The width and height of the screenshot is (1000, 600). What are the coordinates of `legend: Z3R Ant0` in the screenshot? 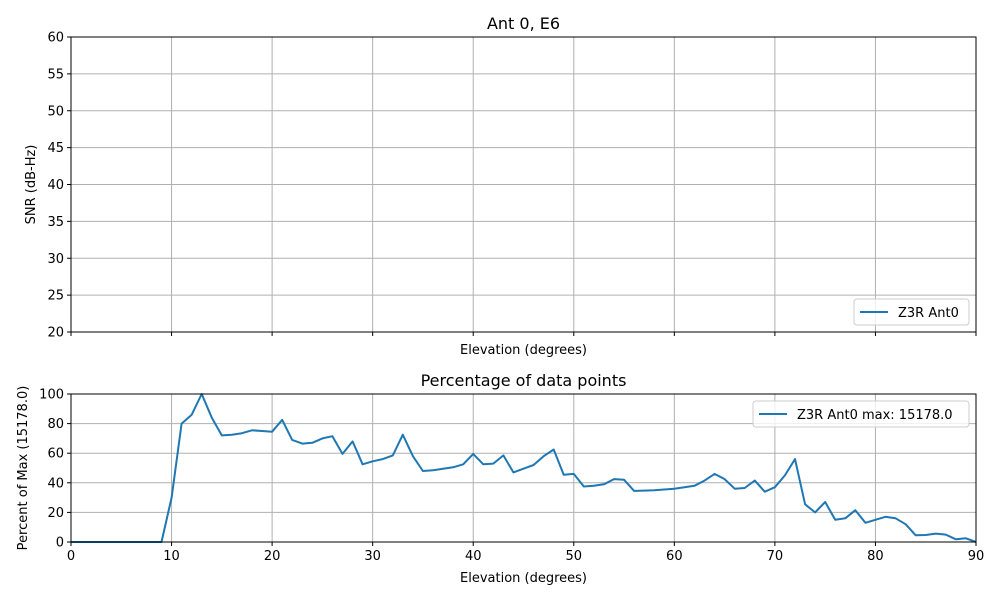 It's located at (911, 312).